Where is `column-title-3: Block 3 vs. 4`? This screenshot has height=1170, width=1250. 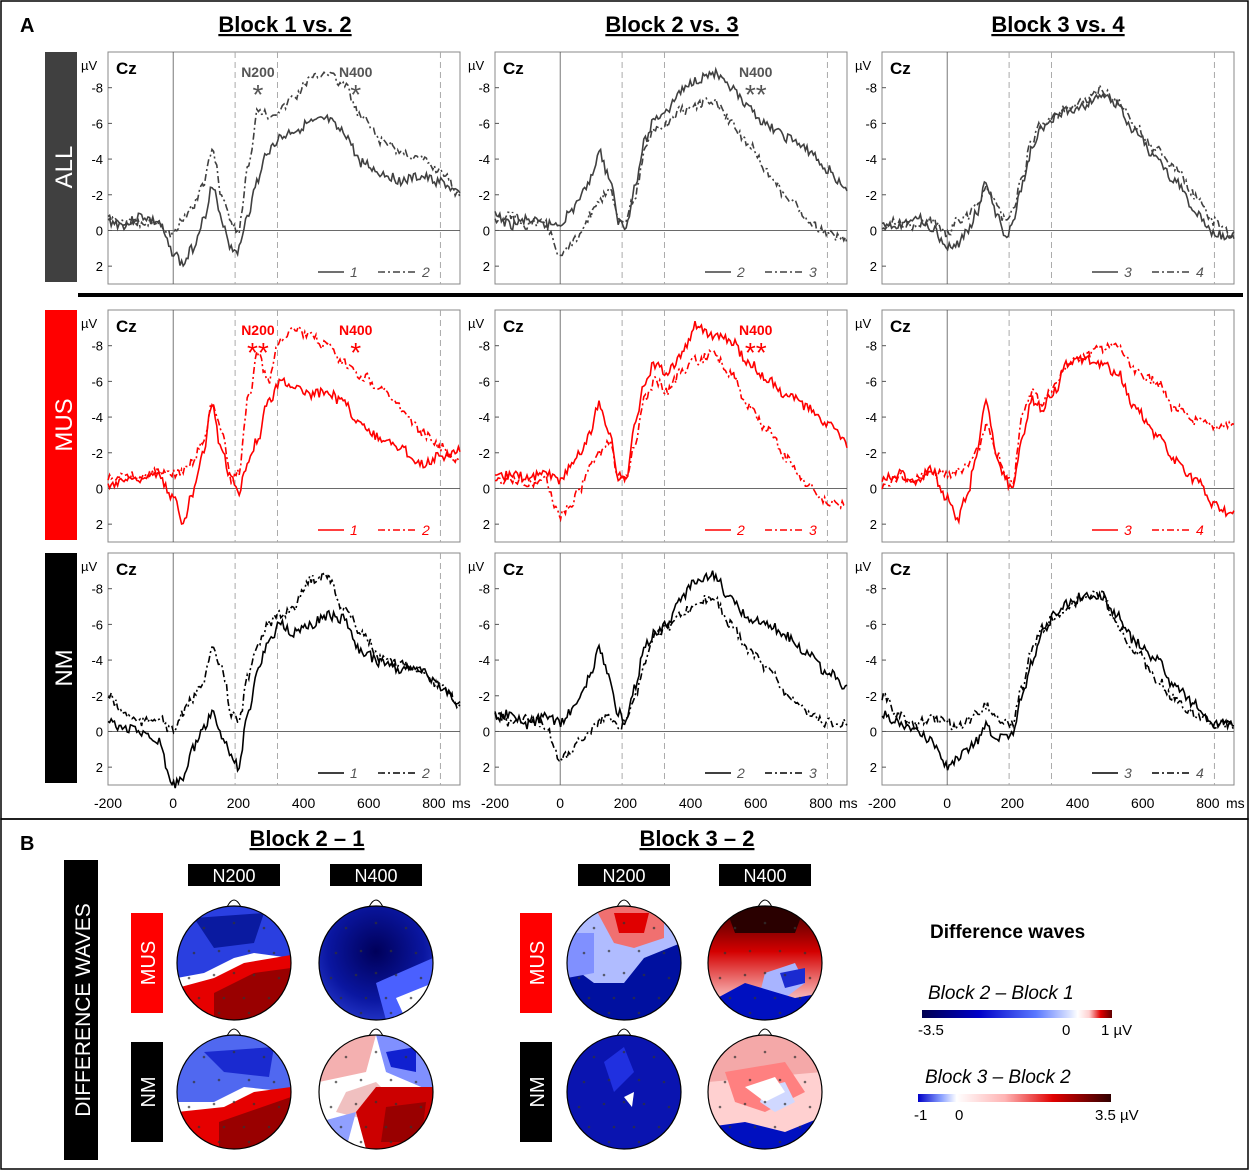 column-title-3: Block 3 vs. 4 is located at coordinates (1058, 24).